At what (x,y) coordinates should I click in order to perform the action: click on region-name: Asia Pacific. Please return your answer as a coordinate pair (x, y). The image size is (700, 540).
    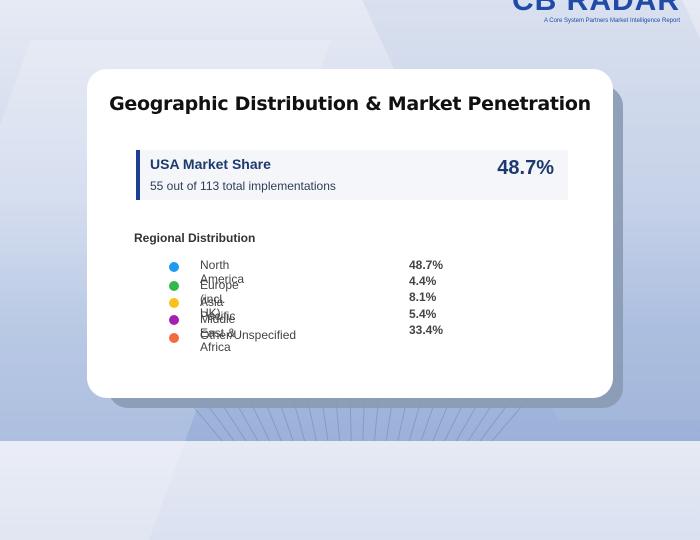
    Looking at the image, I should click on (218, 309).